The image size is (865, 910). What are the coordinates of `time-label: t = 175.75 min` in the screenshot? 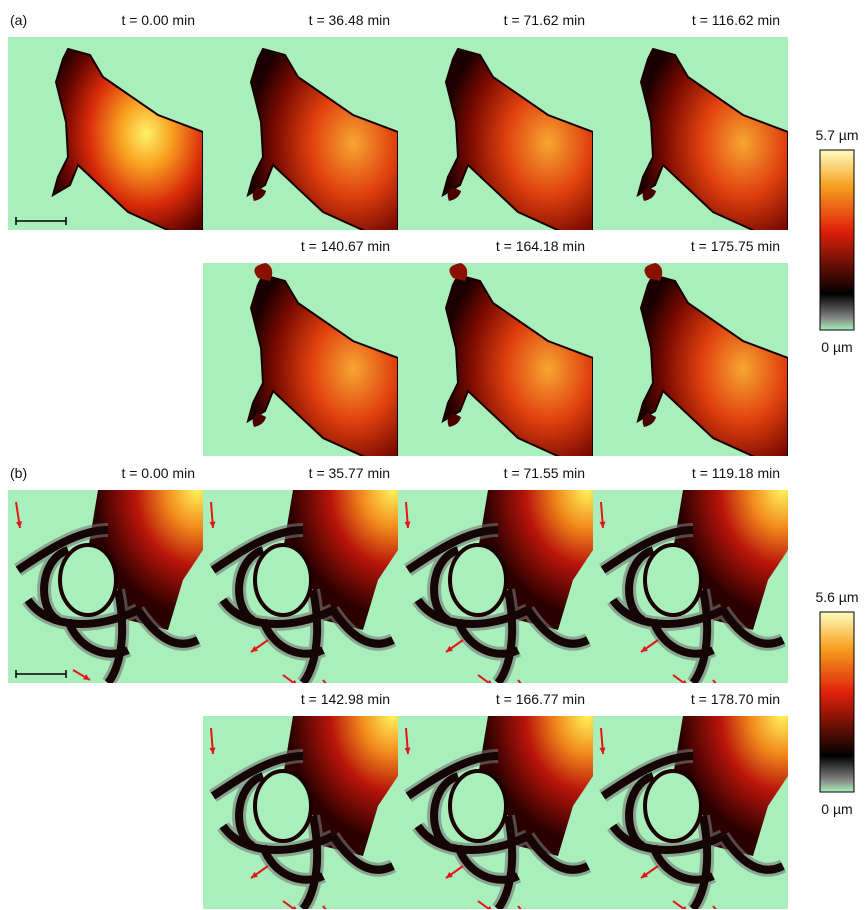 It's located at (735, 246).